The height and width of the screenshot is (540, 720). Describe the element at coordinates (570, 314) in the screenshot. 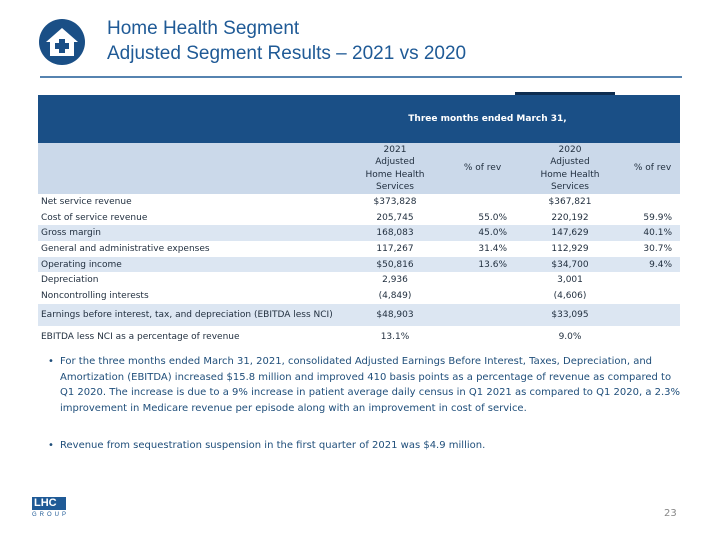

I see `cell: $33,095` at that location.